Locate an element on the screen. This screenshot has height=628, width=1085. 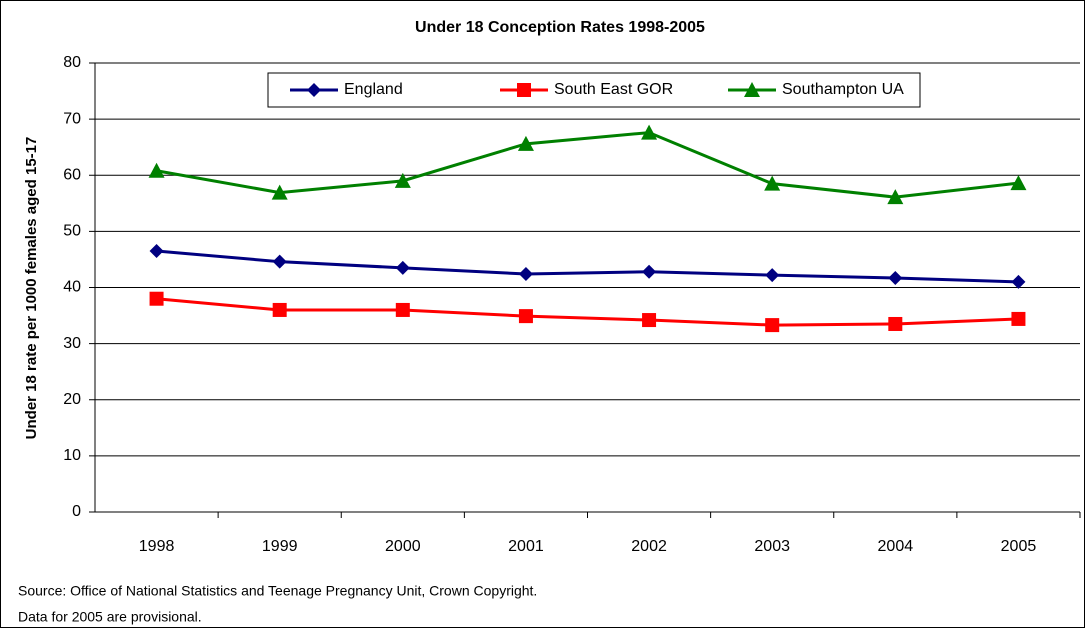
footnote: Data for 2005 are provisional. is located at coordinates (110, 617).